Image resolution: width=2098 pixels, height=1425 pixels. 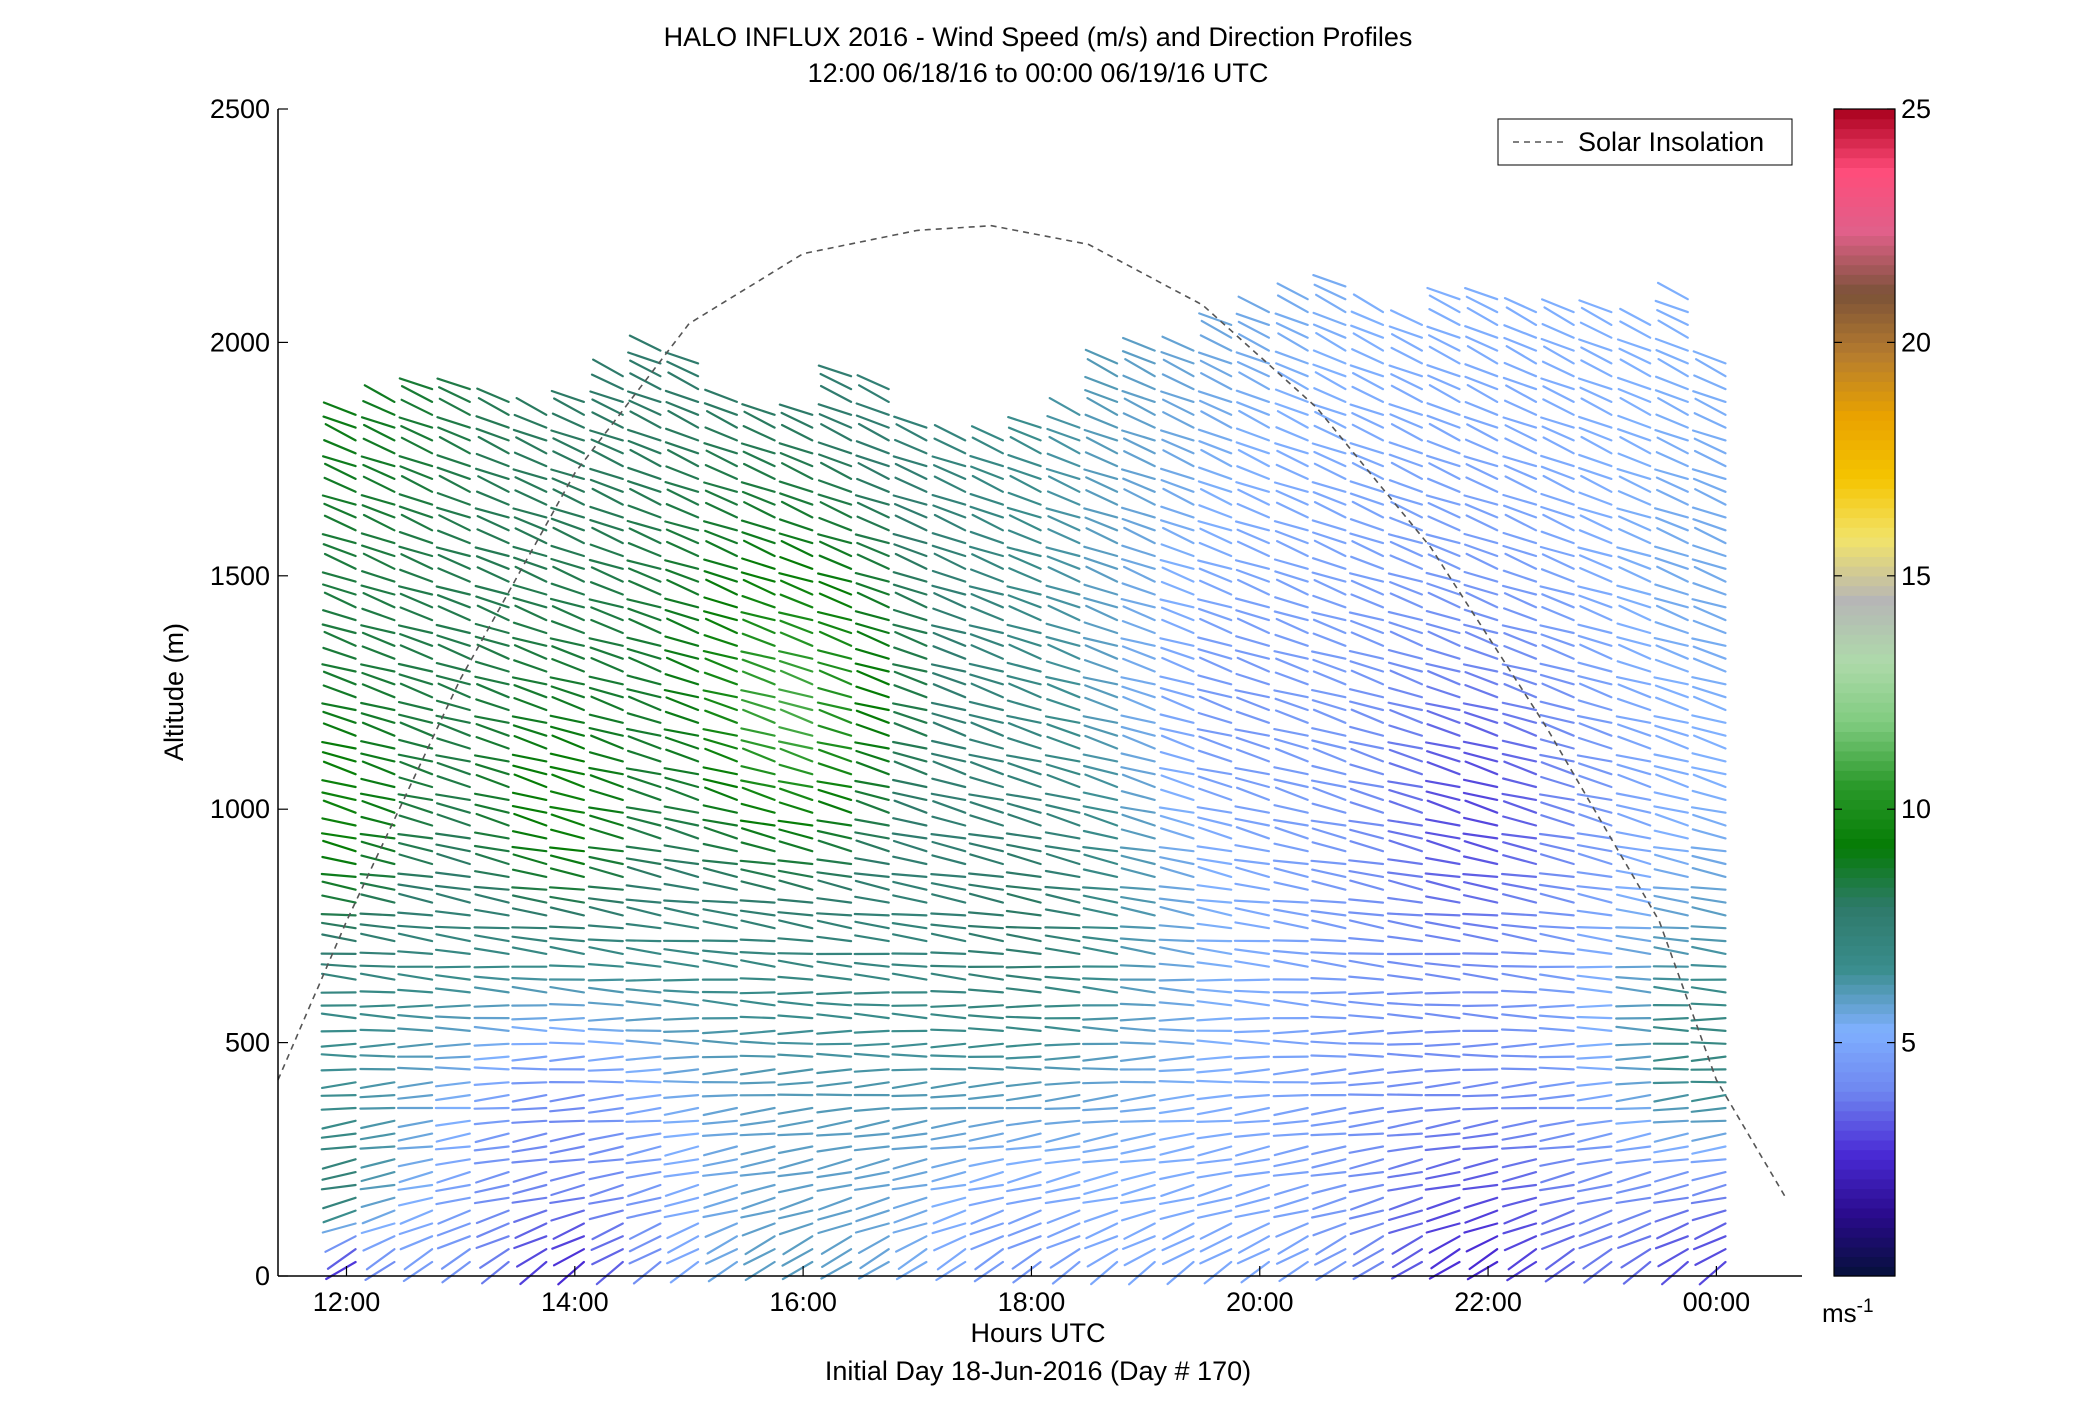 I want to click on y-axis-label: Altitude (m), so click(x=174, y=692).